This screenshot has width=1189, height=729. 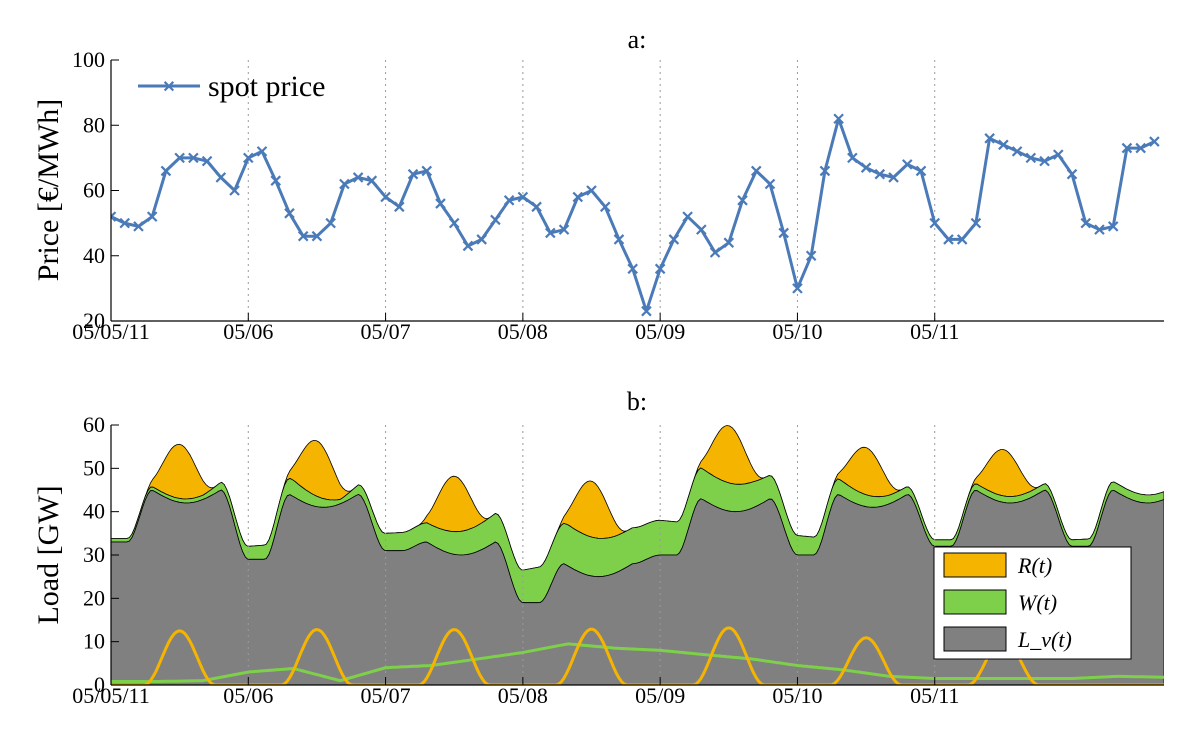 I want to click on y-tick-label-b: 60, so click(x=94, y=424).